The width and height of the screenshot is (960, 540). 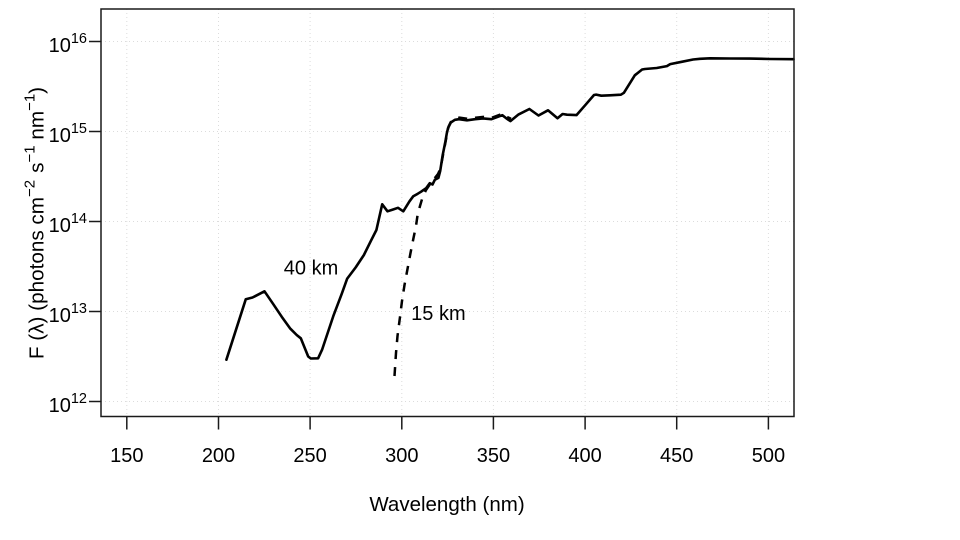 I want to click on svg-text: 150, so click(x=126, y=456).